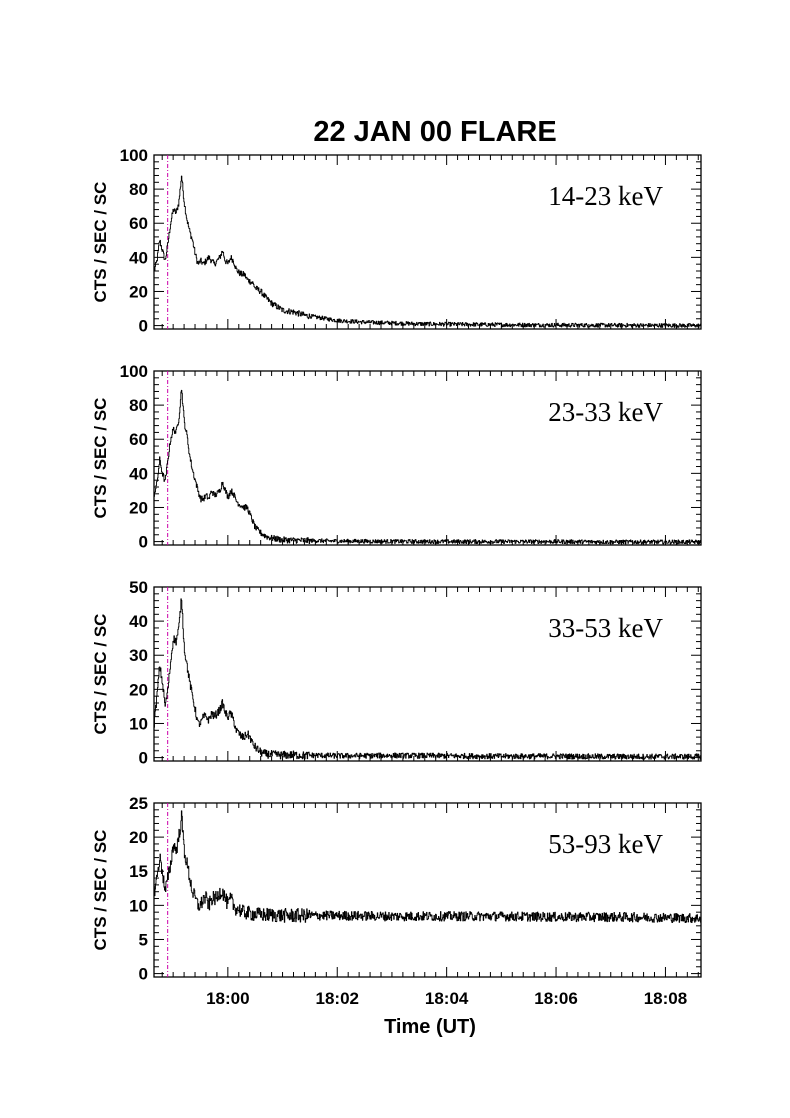 This screenshot has height=1118, width=790. What do you see at coordinates (434, 132) in the screenshot?
I see `chart-title: 22 JAN 00 FLARE` at bounding box center [434, 132].